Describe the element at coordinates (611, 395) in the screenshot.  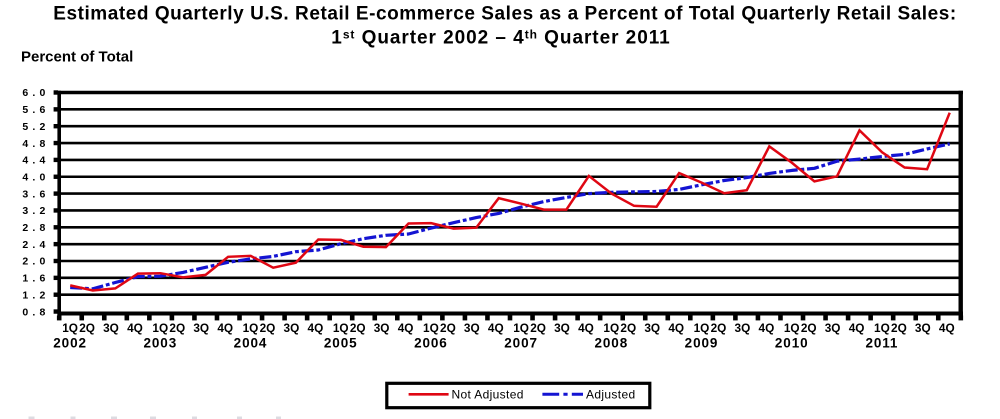
I see `svg-text: Adjusted` at that location.